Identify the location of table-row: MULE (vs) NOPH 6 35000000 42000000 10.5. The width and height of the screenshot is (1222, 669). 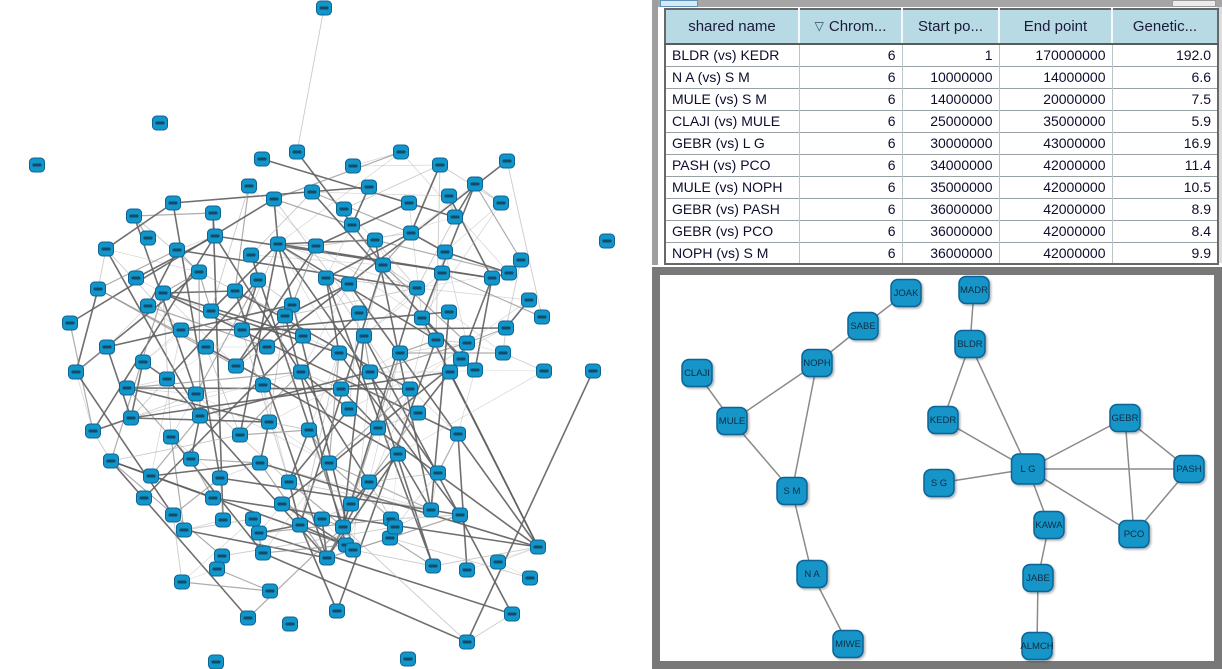
(941, 186).